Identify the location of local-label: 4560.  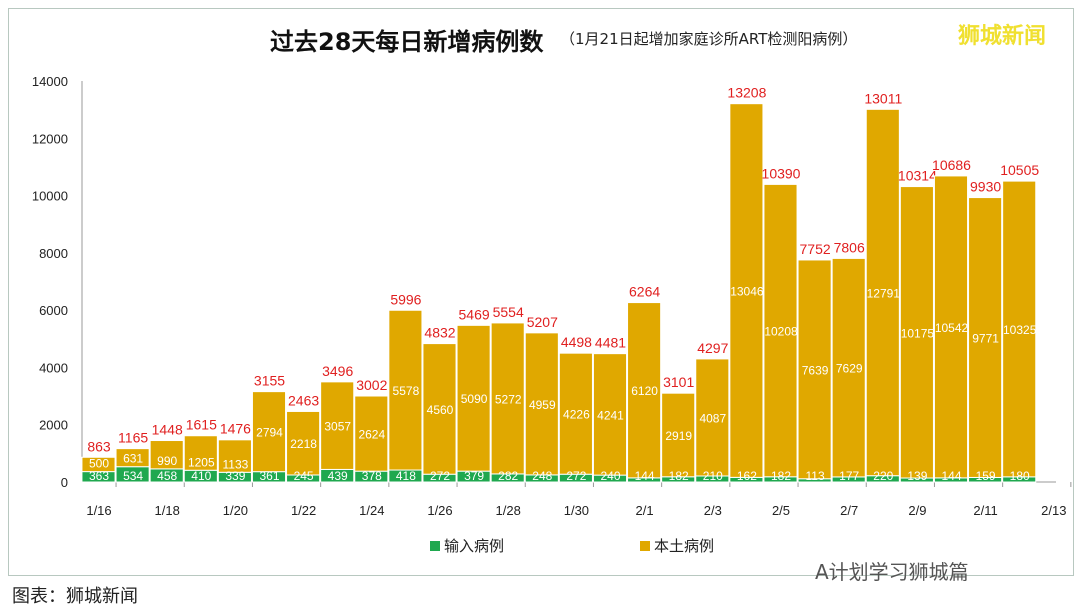
(440, 410).